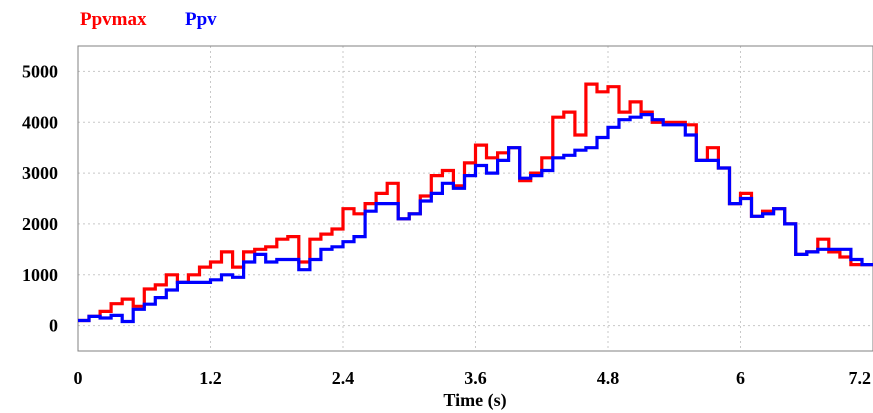  Describe the element at coordinates (40, 122) in the screenshot. I see `y-tick-label: 4000` at that location.